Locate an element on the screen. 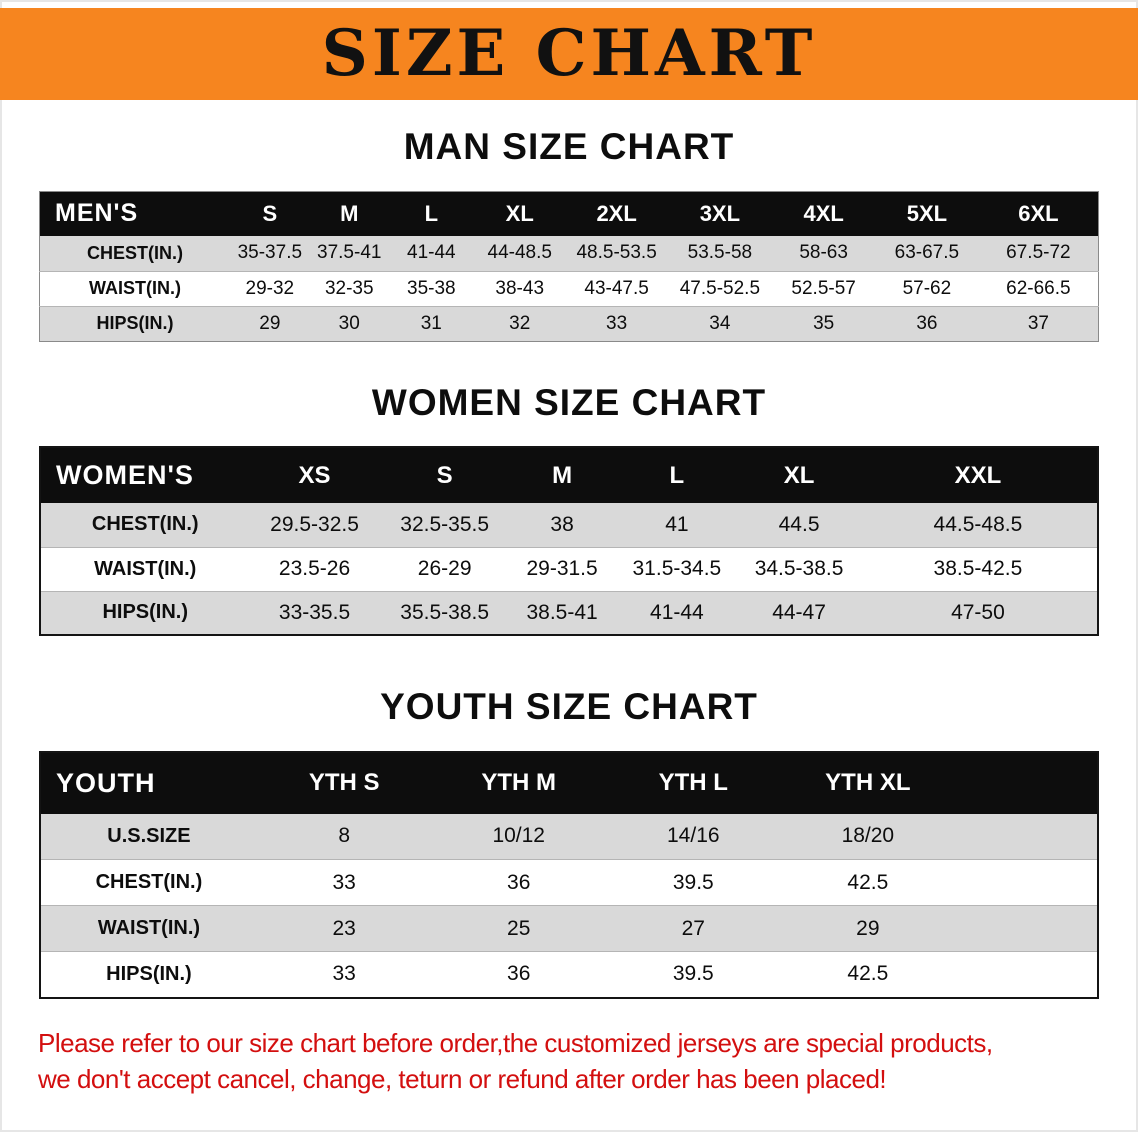 The image size is (1138, 1132). size-value: 8 is located at coordinates (344, 836).